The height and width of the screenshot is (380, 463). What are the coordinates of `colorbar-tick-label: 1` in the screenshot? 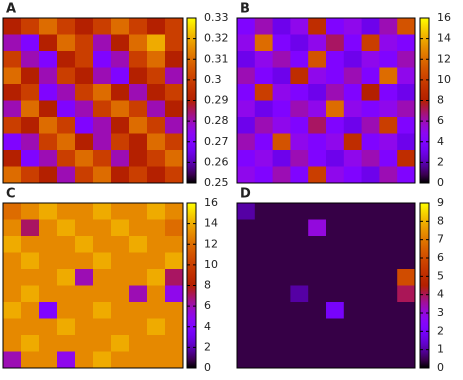 It's located at (440, 349).